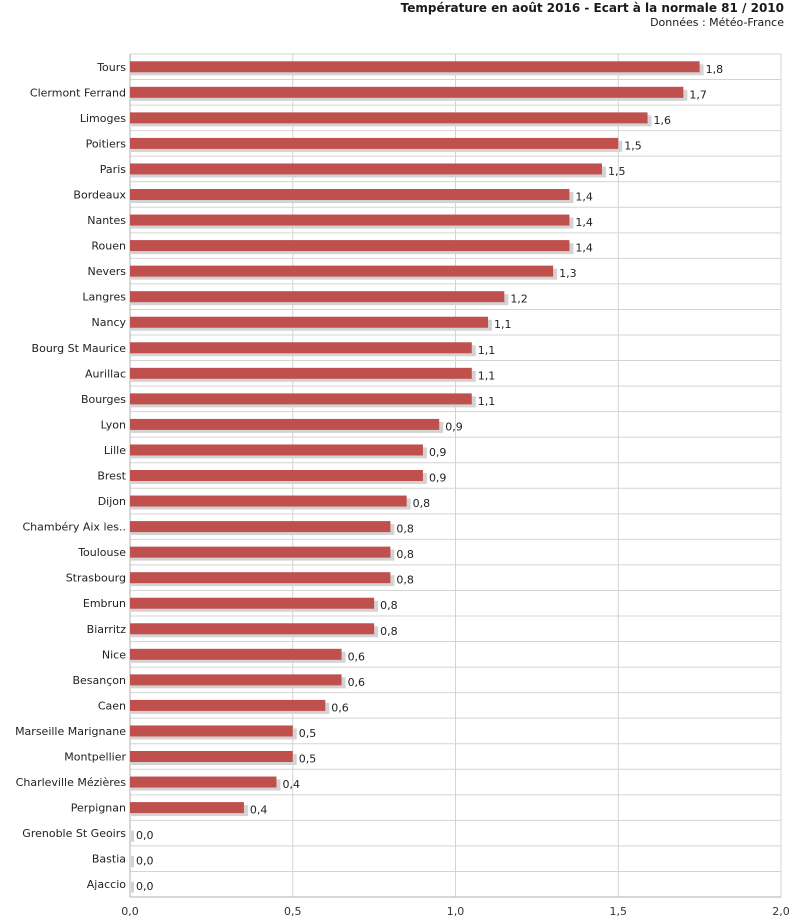 Image resolution: width=799 pixels, height=921 pixels. What do you see at coordinates (130, 911) in the screenshot?
I see `x-tick-label: 0,0` at bounding box center [130, 911].